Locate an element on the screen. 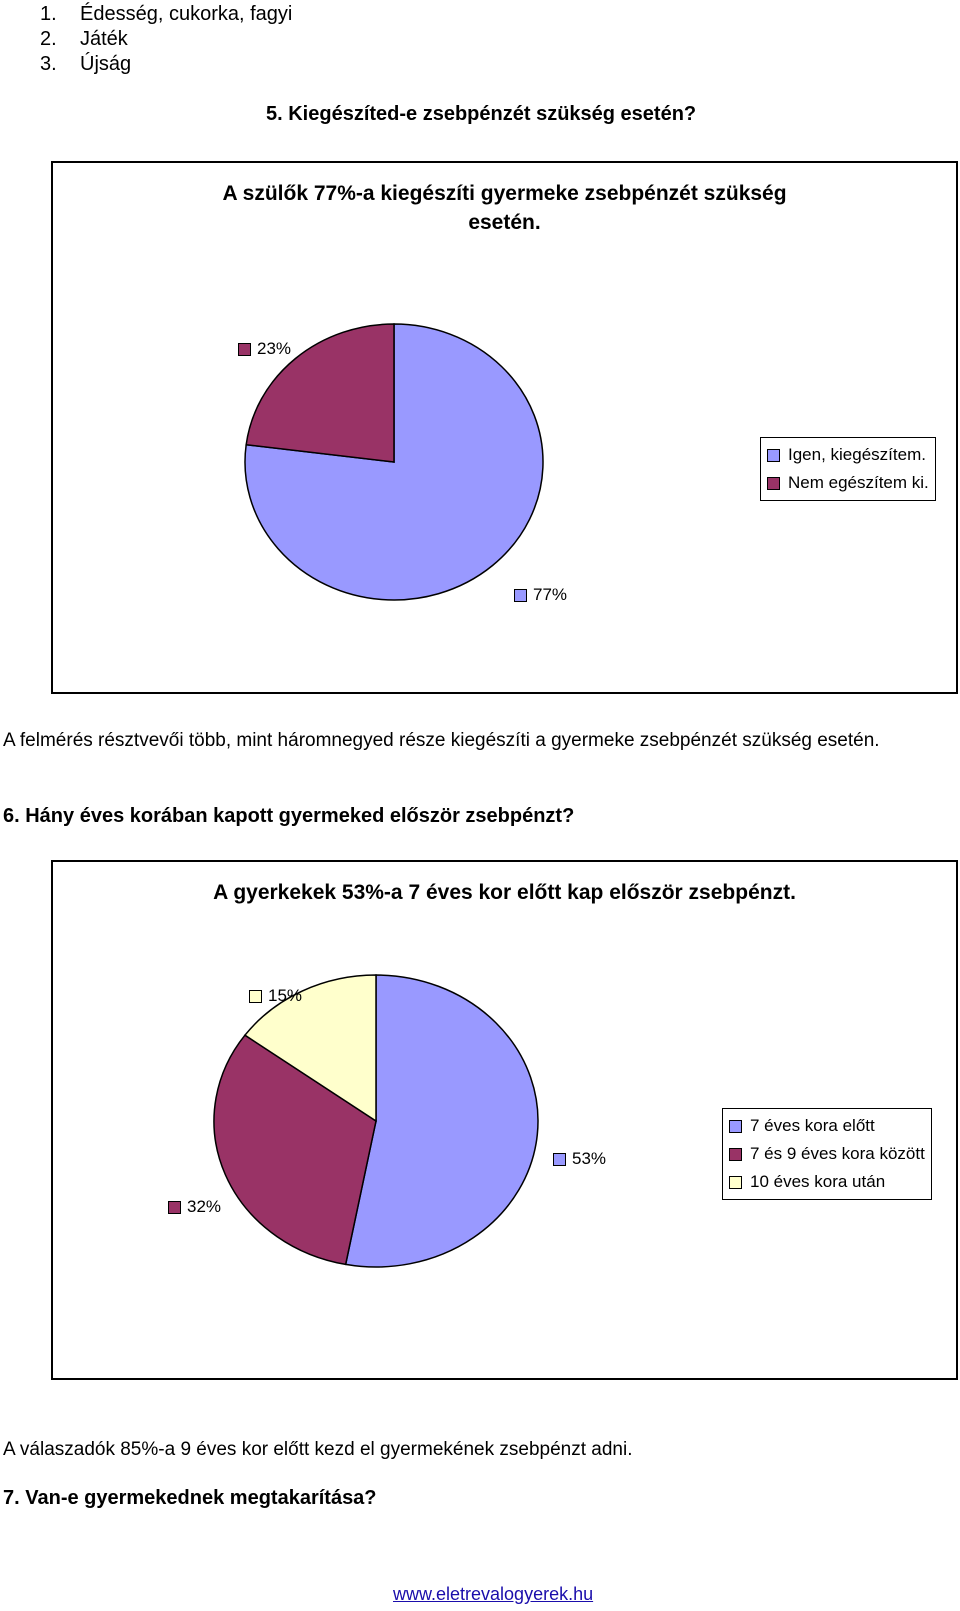 The image size is (960, 1611). list-item: 3. Újság is located at coordinates (85, 64).